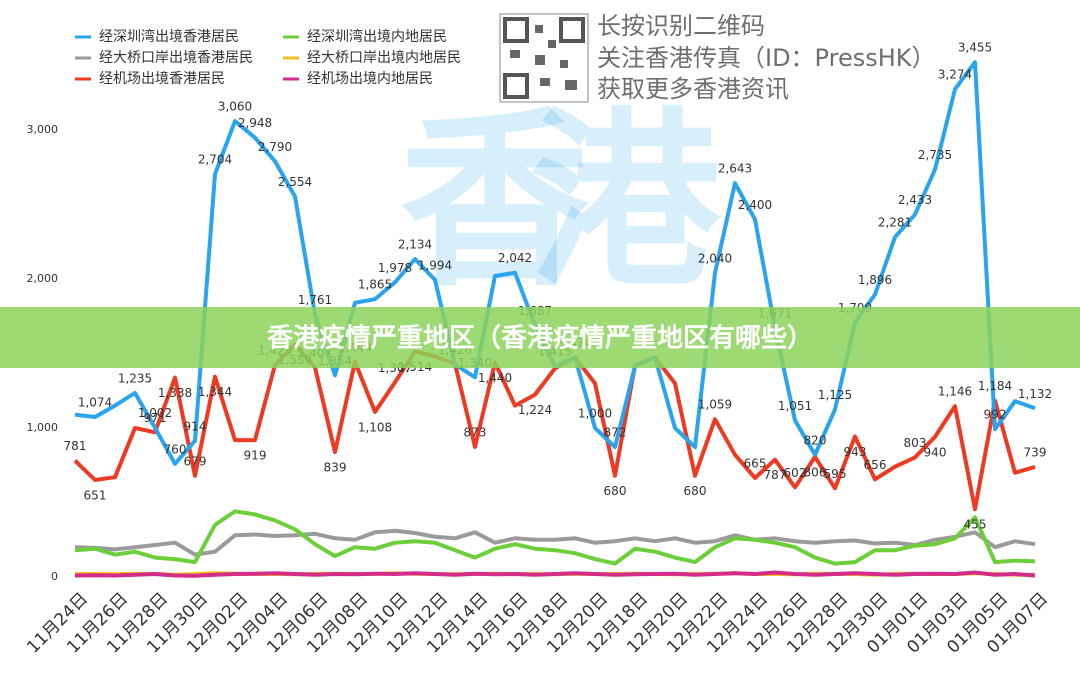 This screenshot has width=1080, height=675. I want to click on data-label: 2,134, so click(415, 245).